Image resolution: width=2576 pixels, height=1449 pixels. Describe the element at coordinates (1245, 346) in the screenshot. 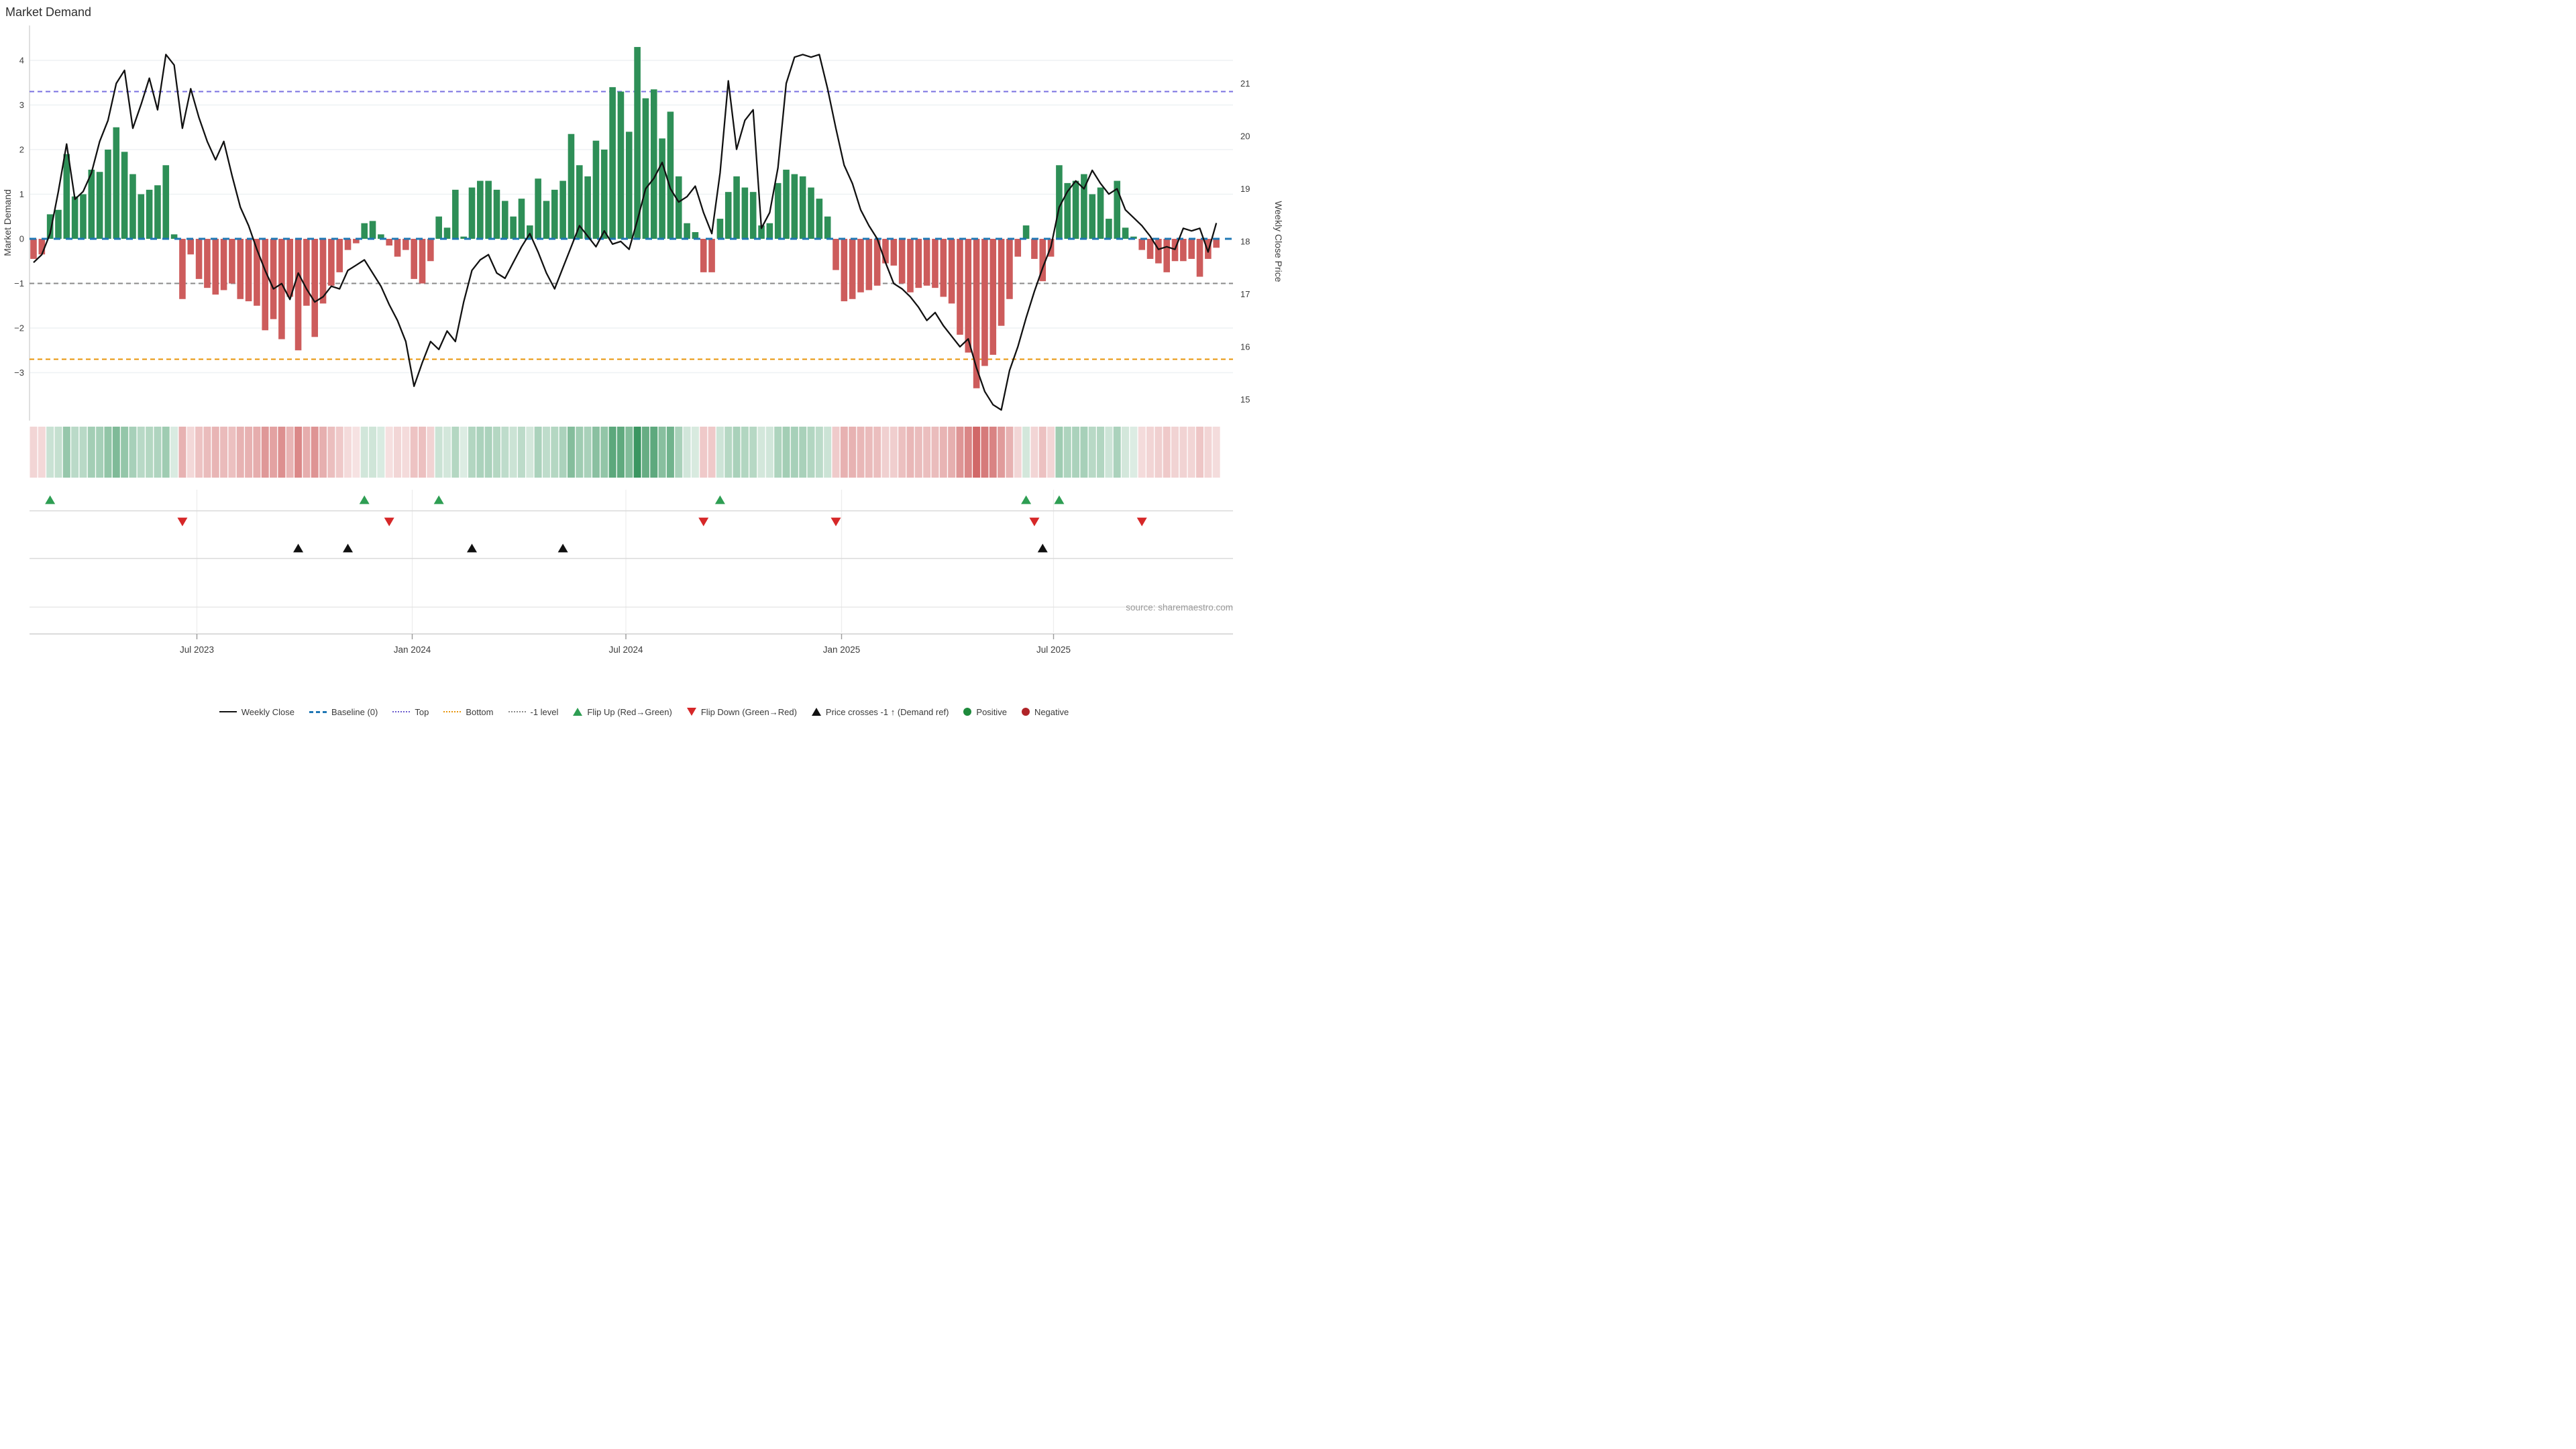

I see `right-axis-tick-label: 16` at that location.